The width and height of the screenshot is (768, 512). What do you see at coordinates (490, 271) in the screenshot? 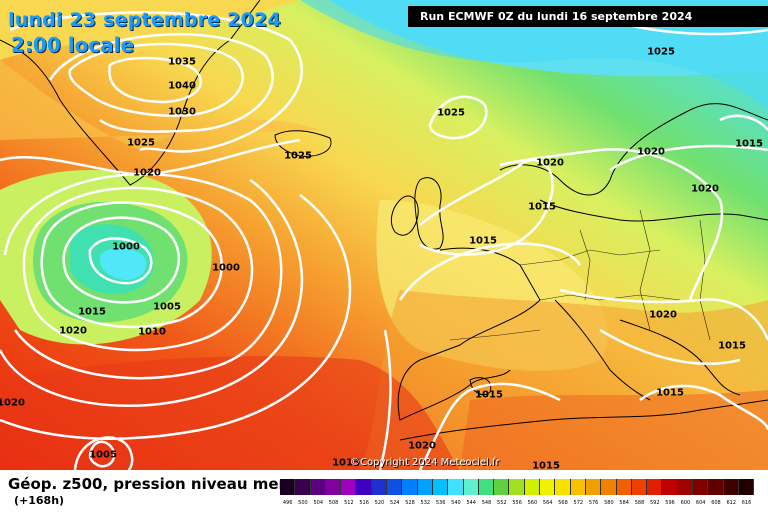
I see `isobar-1015-france` at bounding box center [490, 271].